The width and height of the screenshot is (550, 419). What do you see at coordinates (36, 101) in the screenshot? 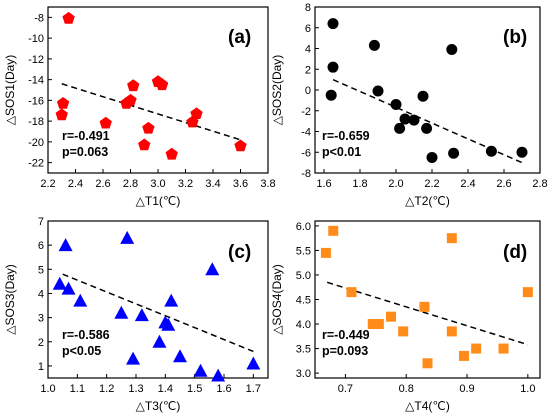
I see `y-tick-label: -16` at bounding box center [36, 101].